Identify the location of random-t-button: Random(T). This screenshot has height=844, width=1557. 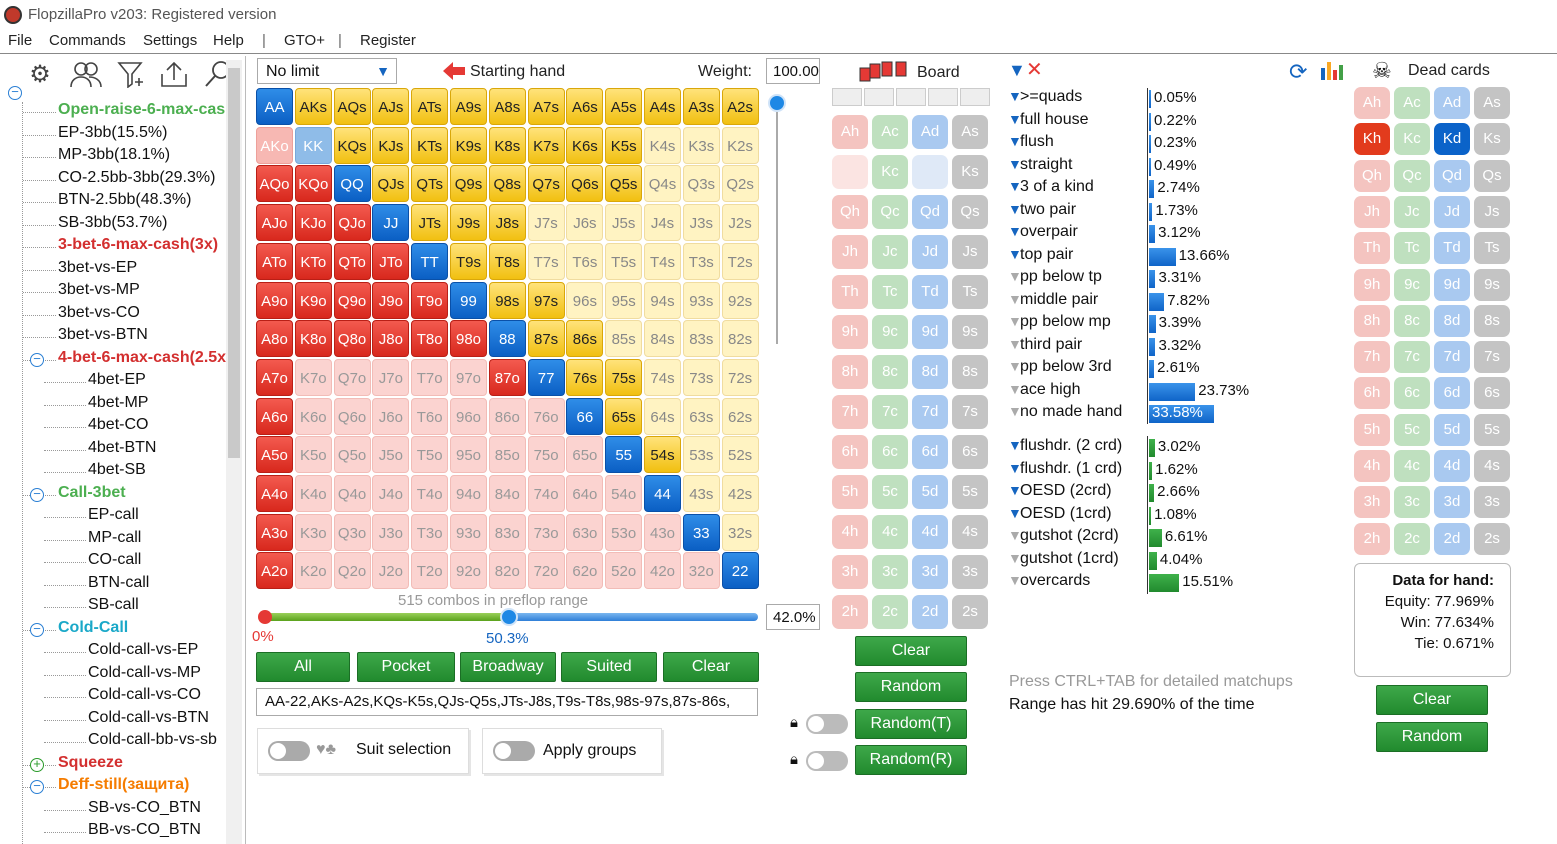
(911, 724).